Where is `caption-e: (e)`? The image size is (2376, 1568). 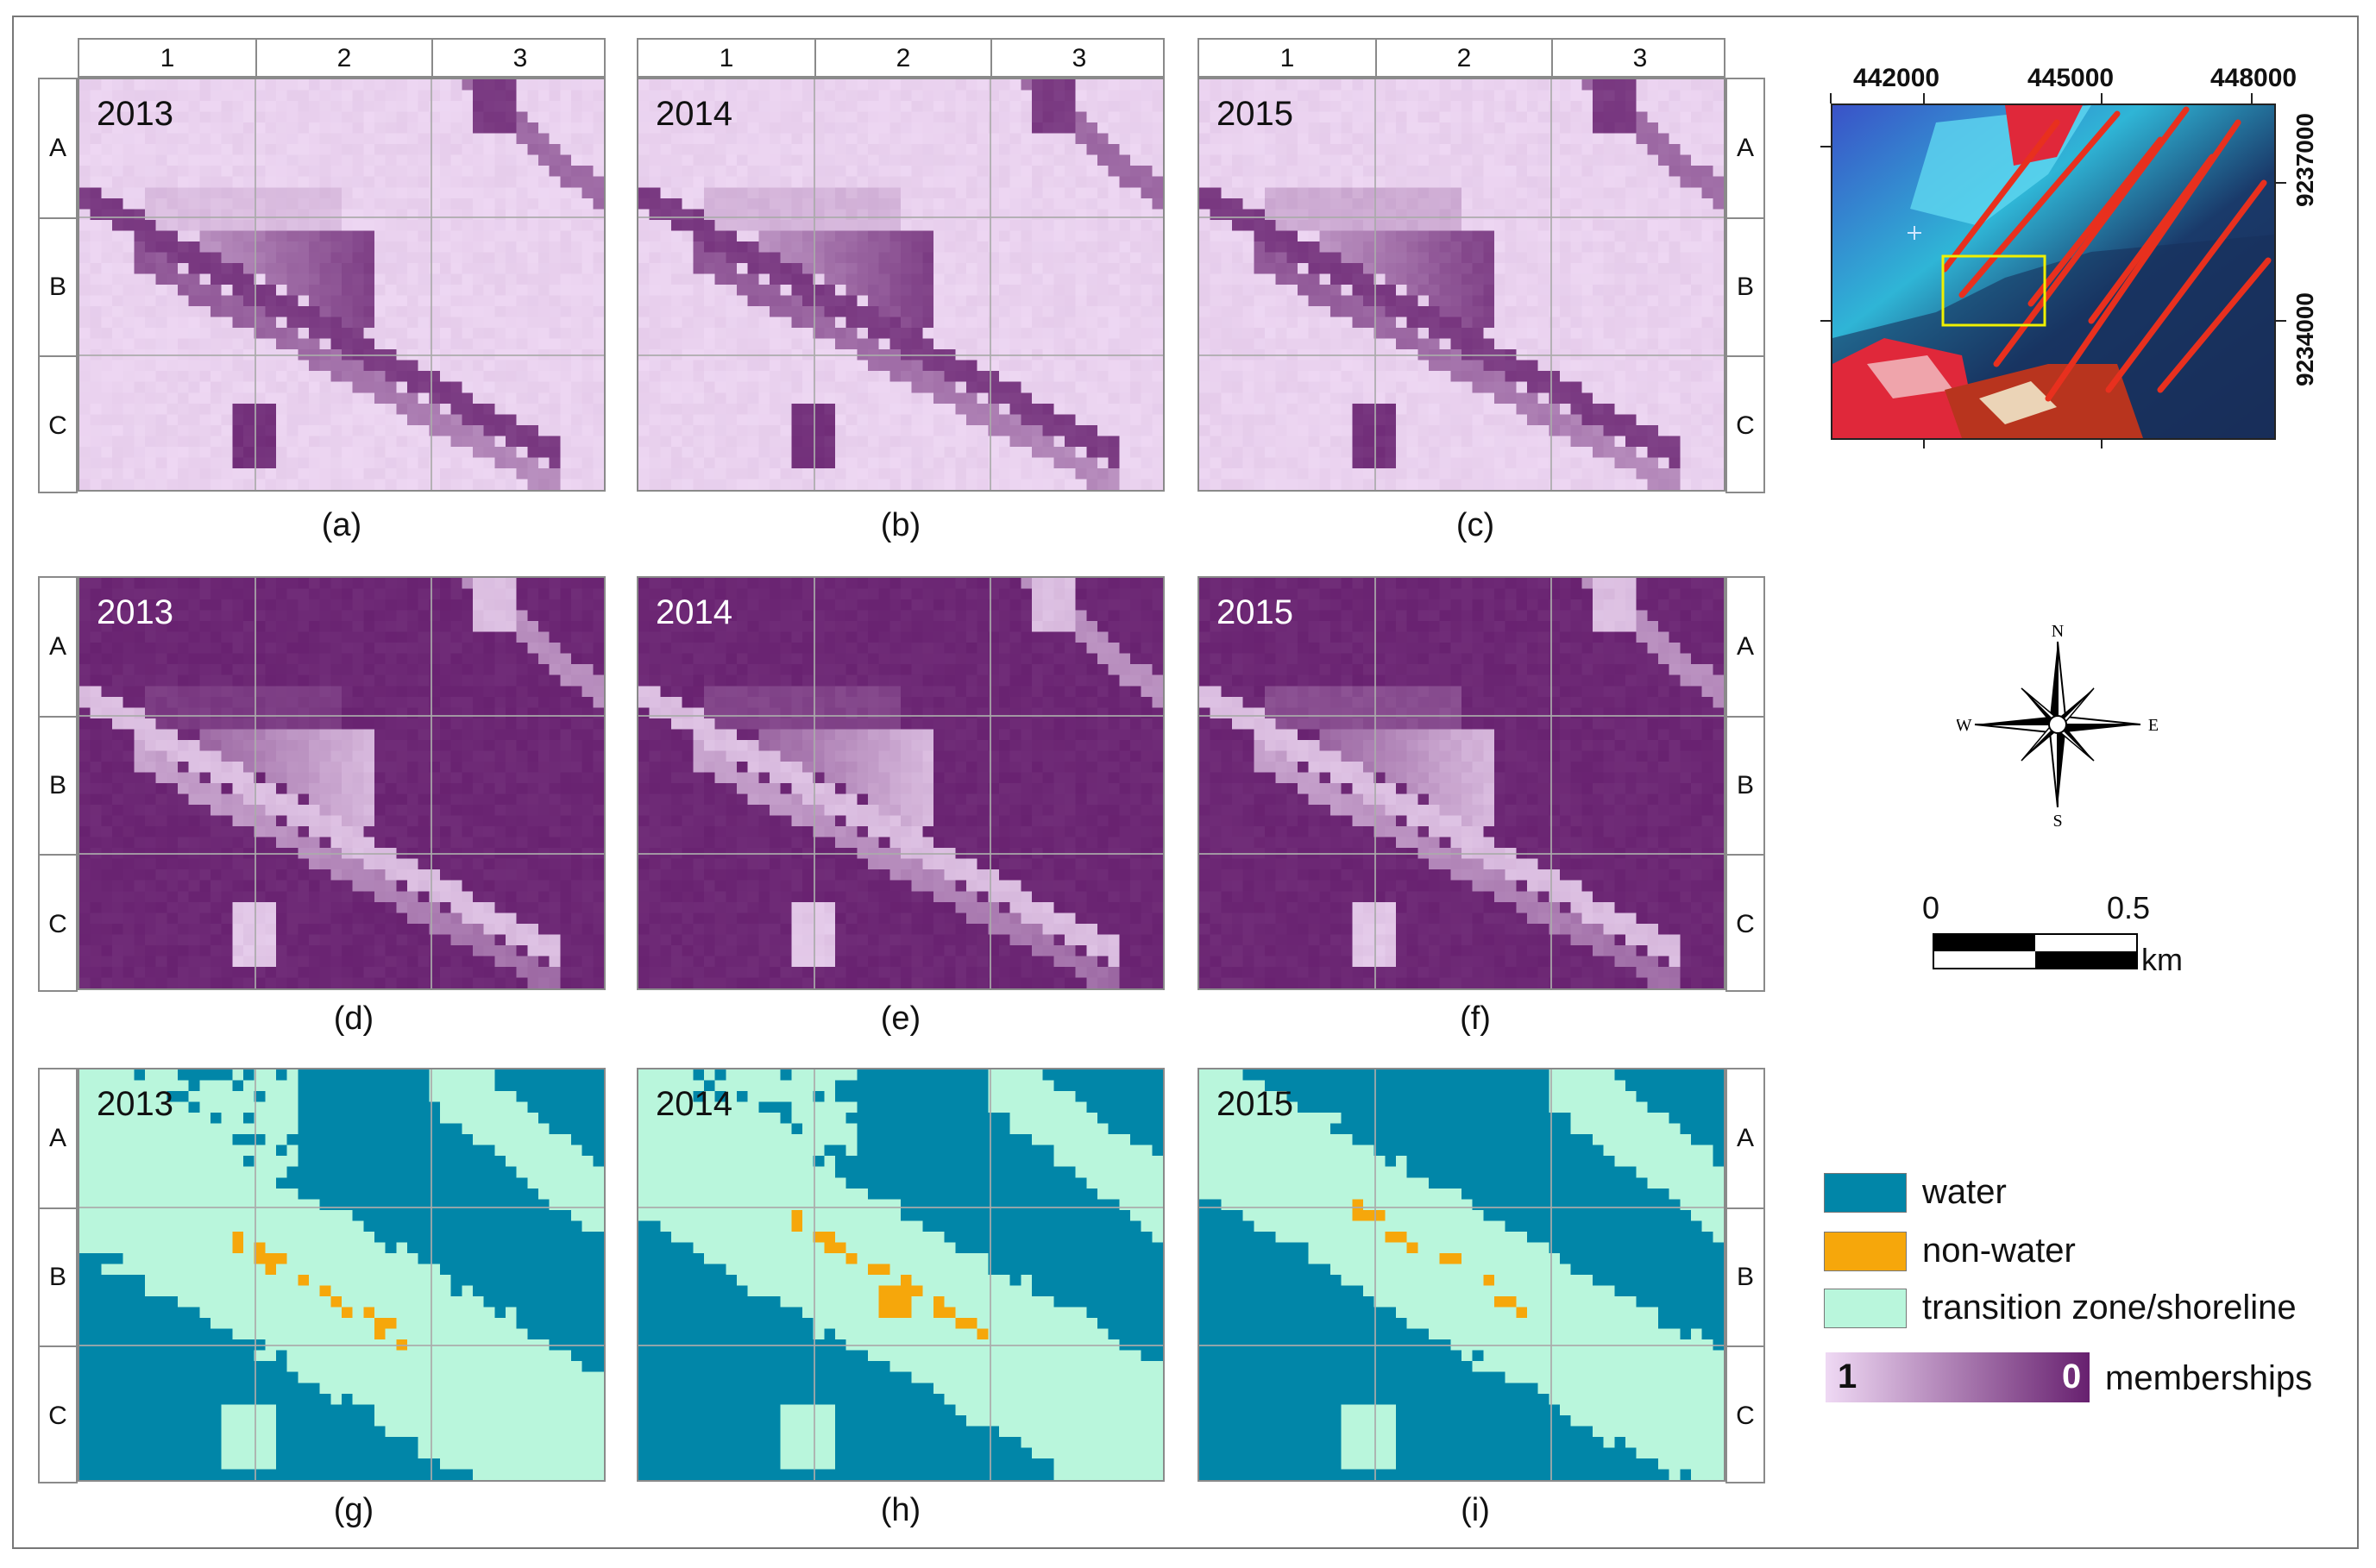
caption-e: (e) is located at coordinates (901, 1018).